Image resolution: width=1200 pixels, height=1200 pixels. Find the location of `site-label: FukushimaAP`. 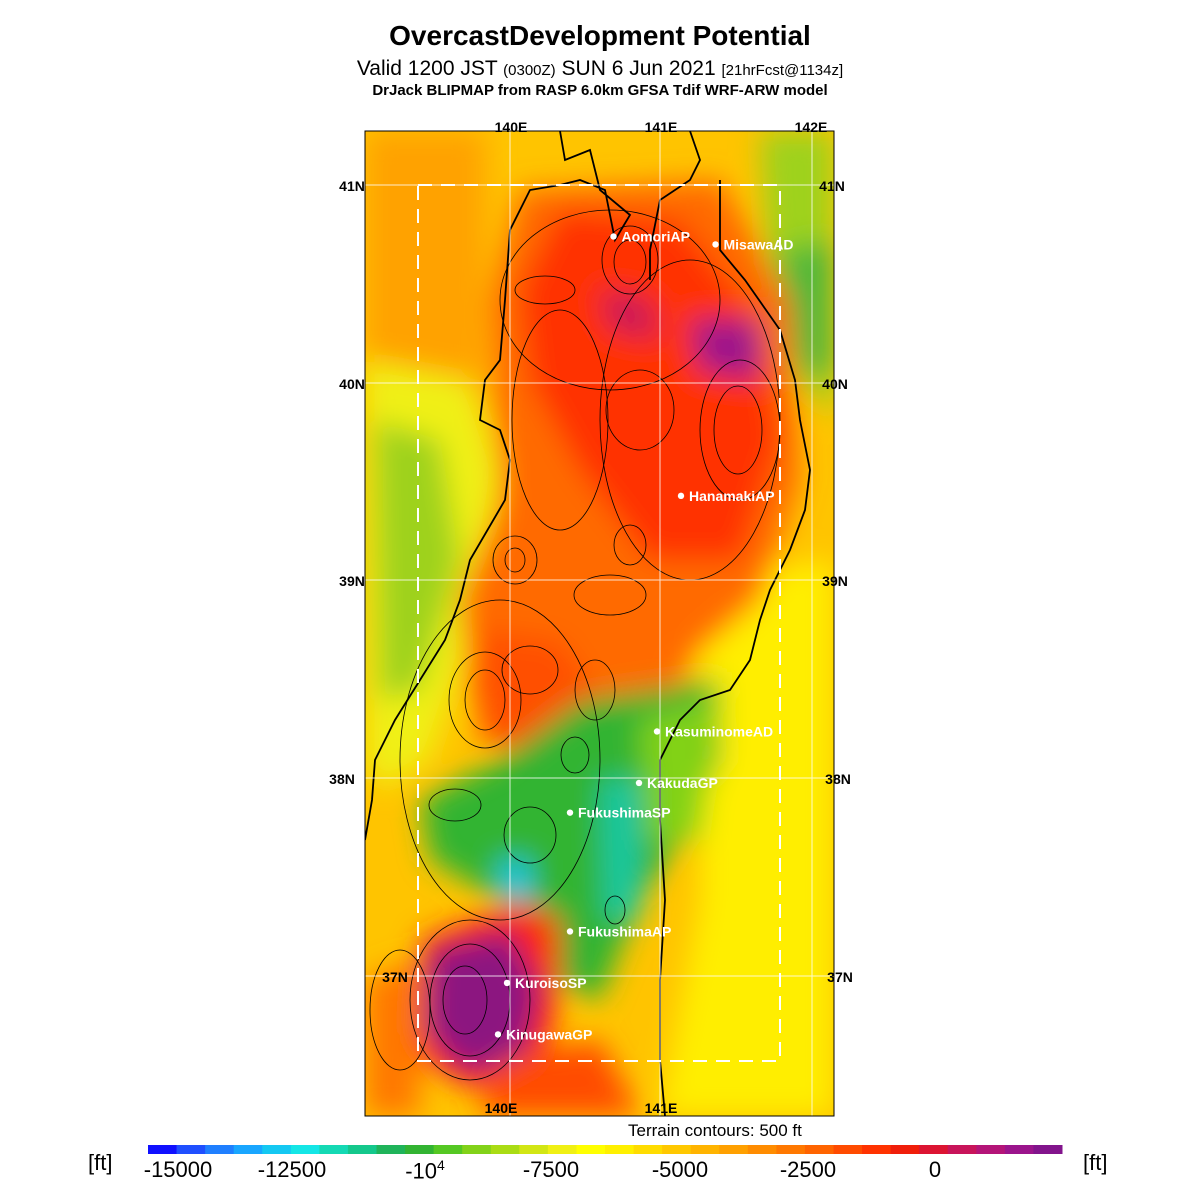

site-label: FukushimaAP is located at coordinates (624, 931).